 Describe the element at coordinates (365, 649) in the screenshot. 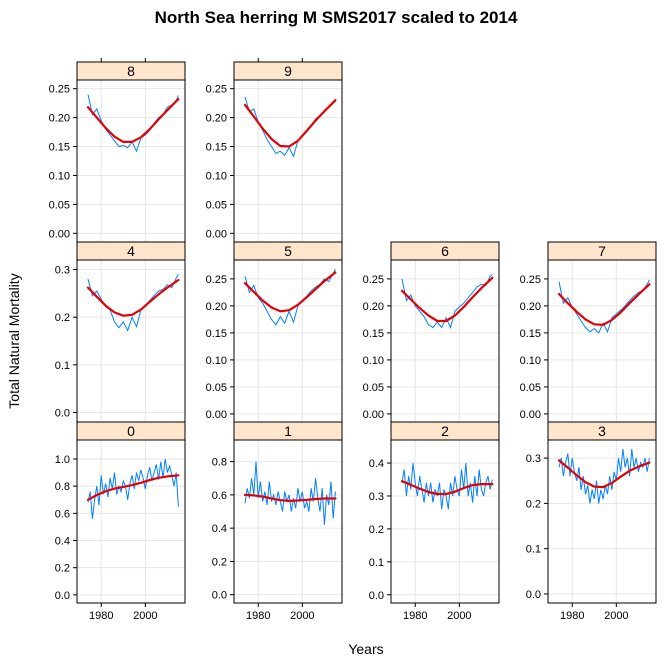

I see `x-axis-title: Years` at that location.